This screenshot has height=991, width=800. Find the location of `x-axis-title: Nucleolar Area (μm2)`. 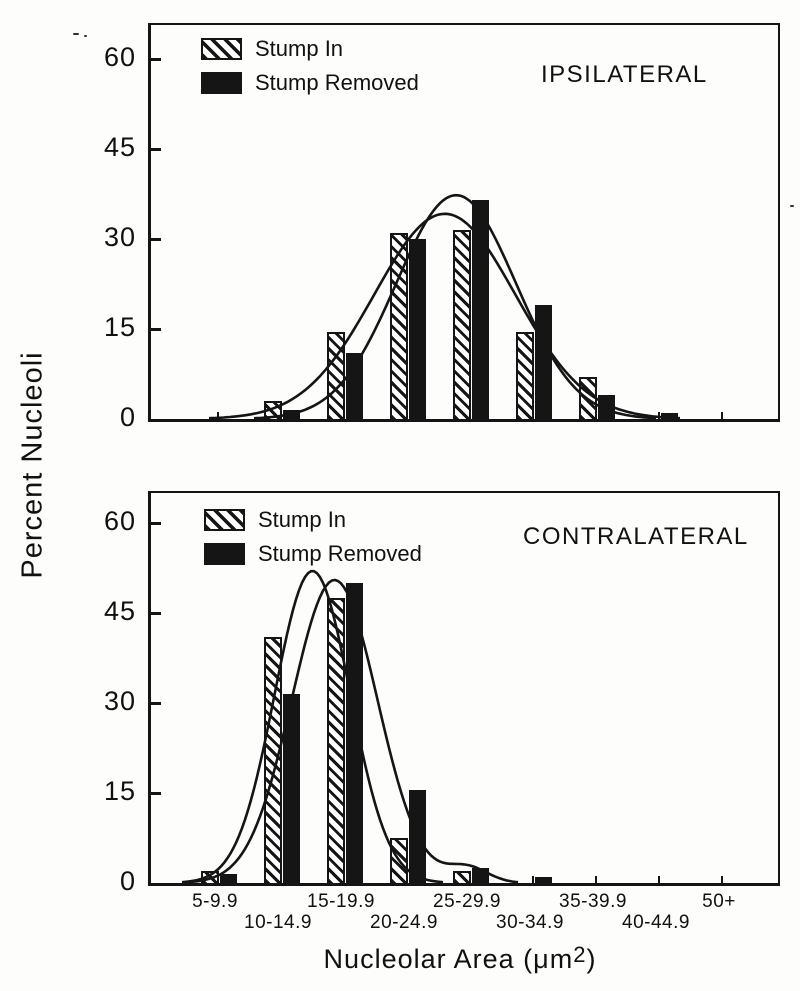

x-axis-title: Nucleolar Area (μm2) is located at coordinates (460, 958).